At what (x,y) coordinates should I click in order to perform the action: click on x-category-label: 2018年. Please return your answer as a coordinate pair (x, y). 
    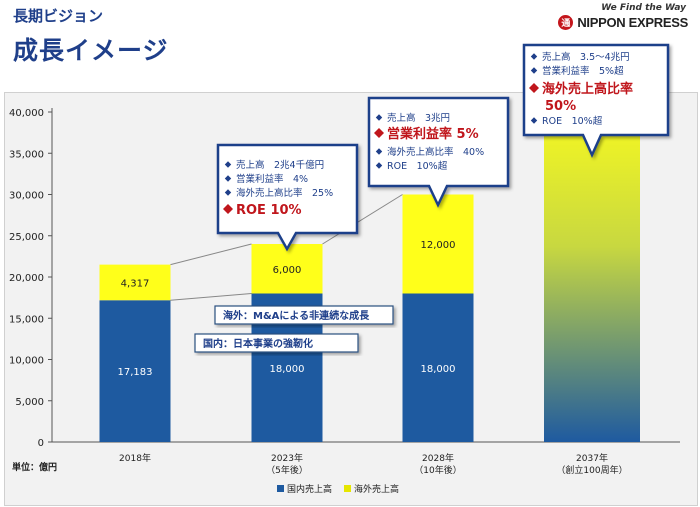
    Looking at the image, I should click on (135, 458).